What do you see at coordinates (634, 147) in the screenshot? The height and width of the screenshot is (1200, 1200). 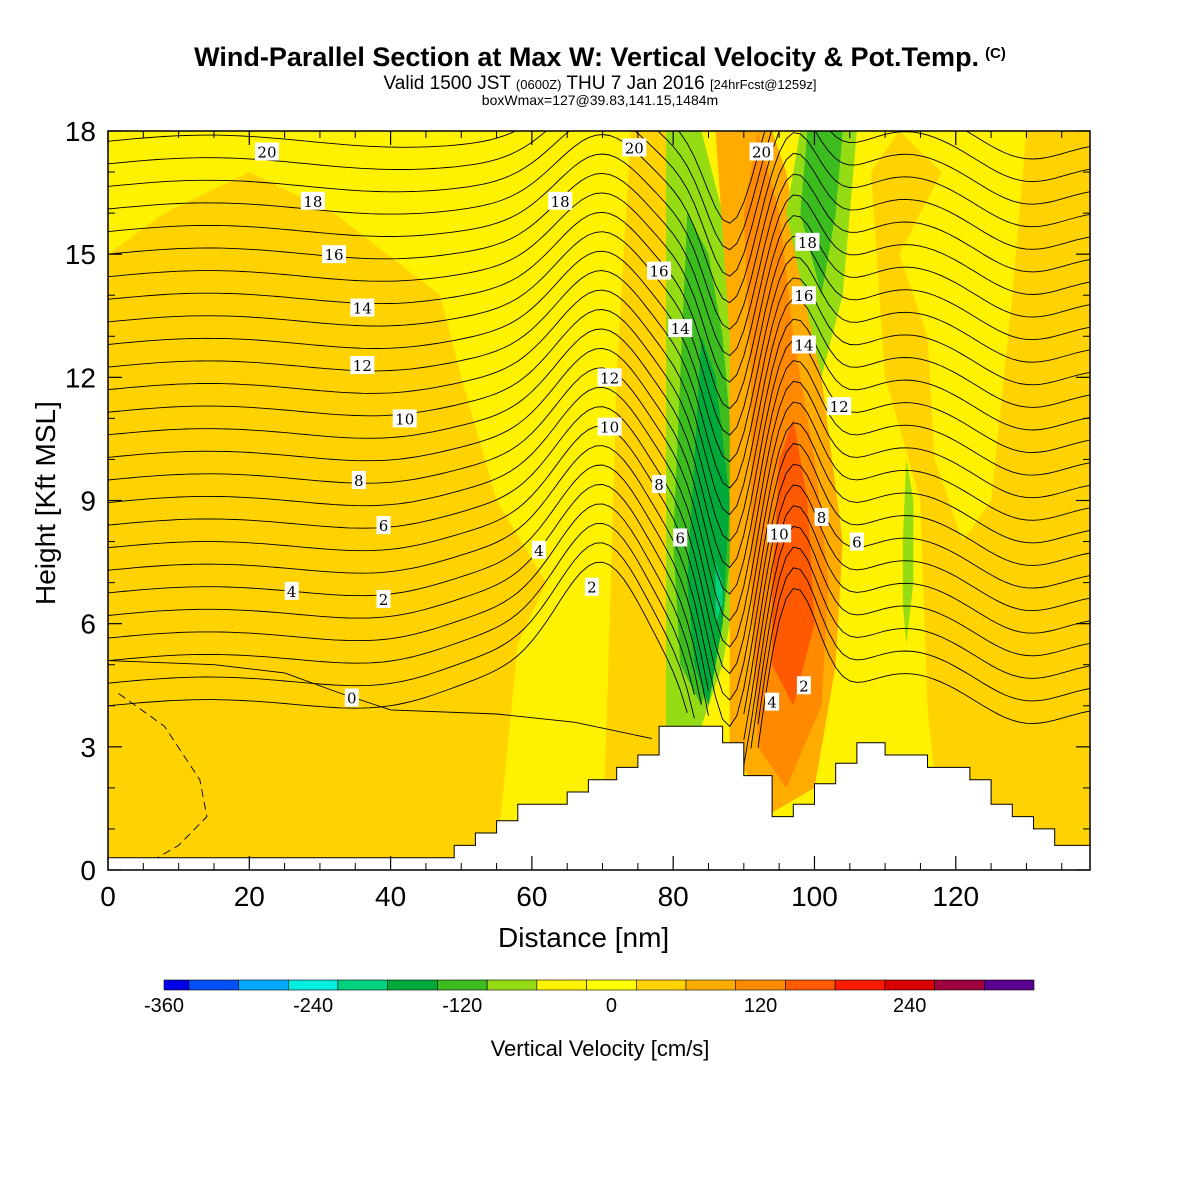 I see `contour-label-20: 20` at bounding box center [634, 147].